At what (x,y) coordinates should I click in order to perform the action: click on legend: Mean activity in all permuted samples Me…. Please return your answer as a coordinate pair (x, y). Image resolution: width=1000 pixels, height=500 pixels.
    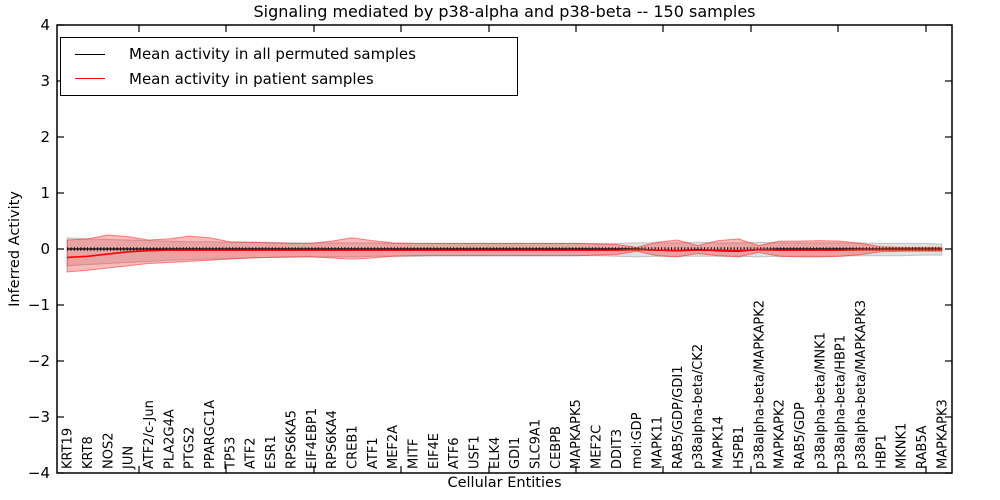
    Looking at the image, I should click on (289, 66).